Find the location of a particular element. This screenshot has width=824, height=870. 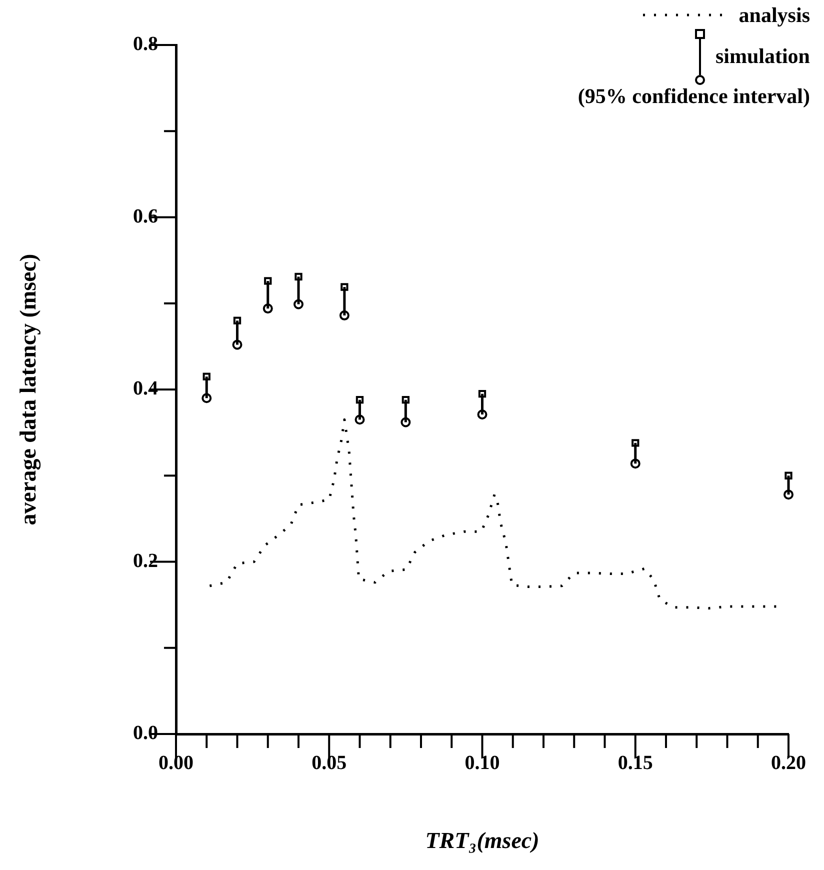

y-axis-title: average data latency (msec) is located at coordinates (29, 390).